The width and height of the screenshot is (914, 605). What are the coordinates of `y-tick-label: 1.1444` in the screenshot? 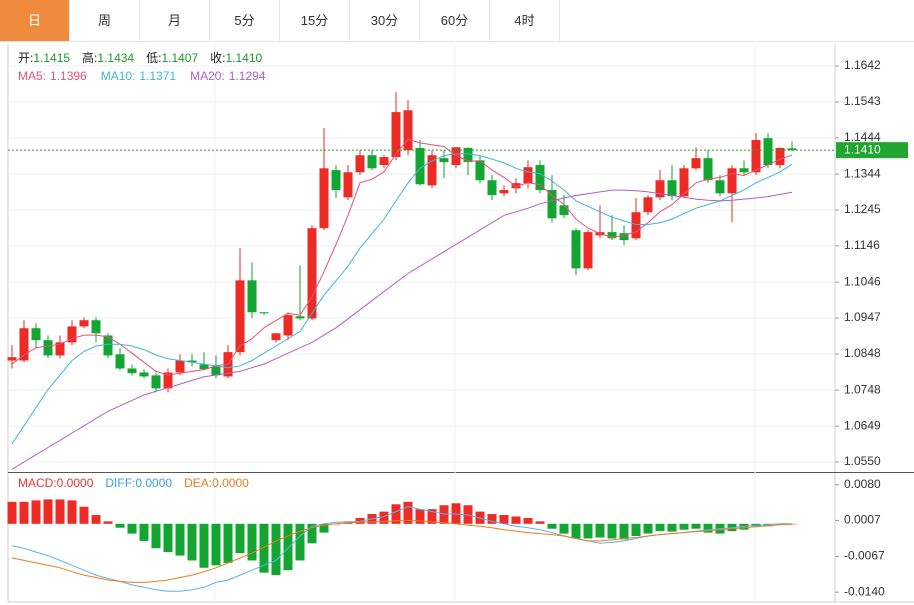 It's located at (862, 137).